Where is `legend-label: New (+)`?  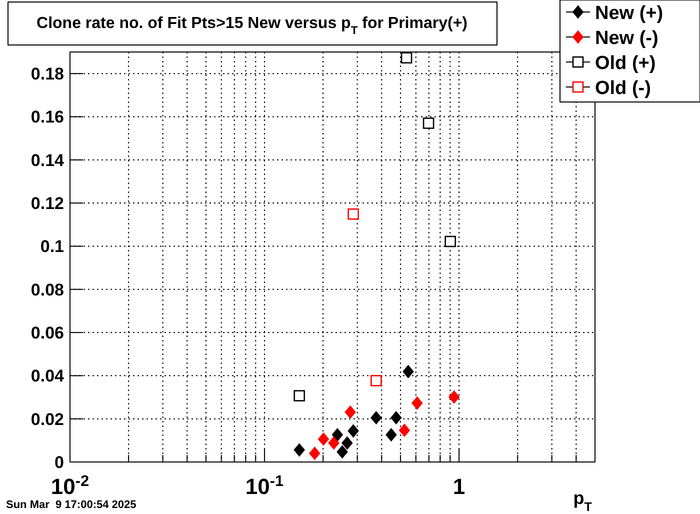
legend-label: New (+) is located at coordinates (629, 13).